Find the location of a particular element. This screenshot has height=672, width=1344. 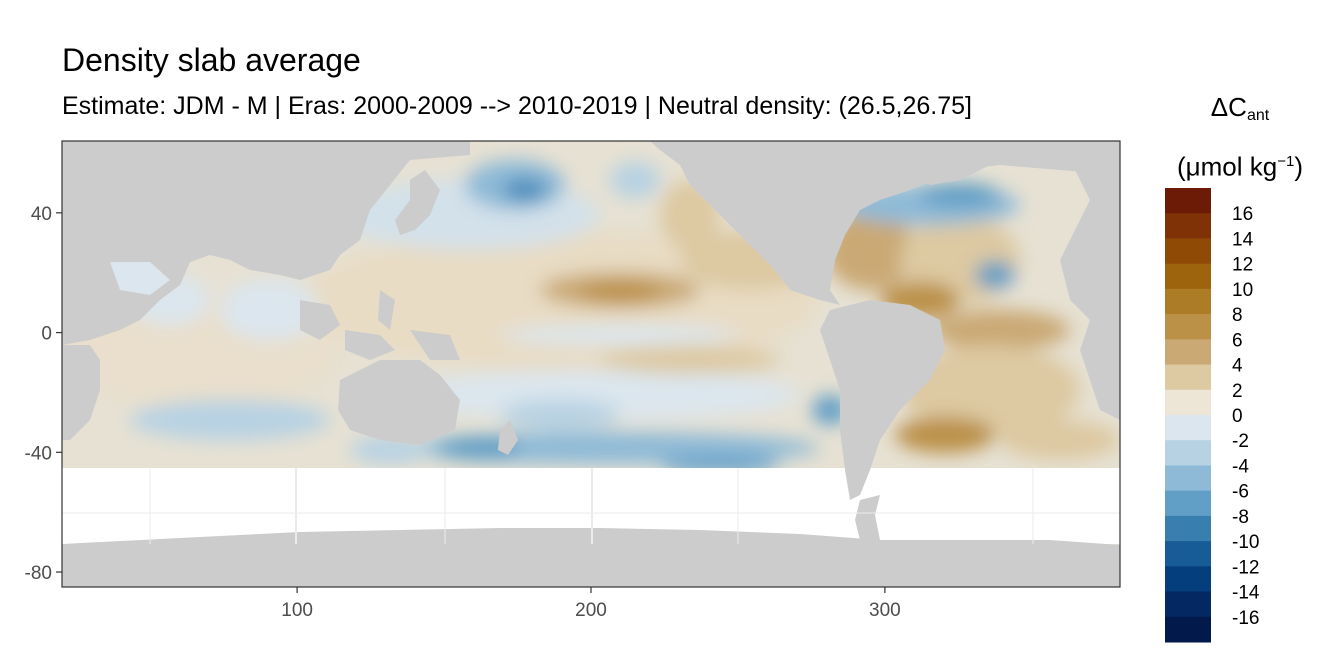

land-south-america is located at coordinates (882, 400).